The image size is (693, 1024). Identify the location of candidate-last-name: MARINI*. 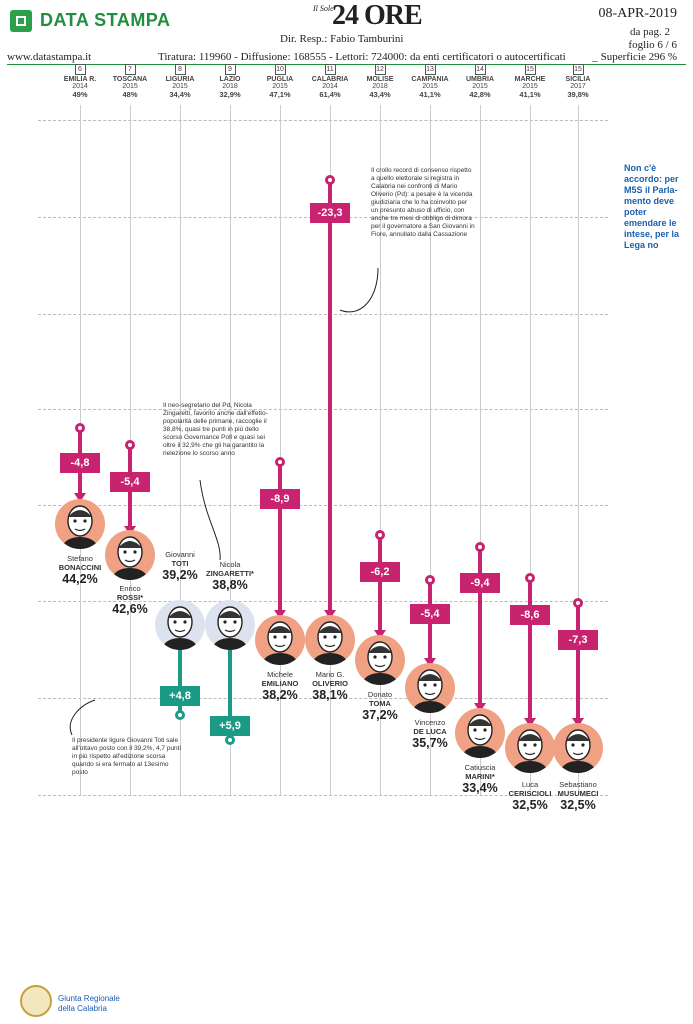
(480, 776).